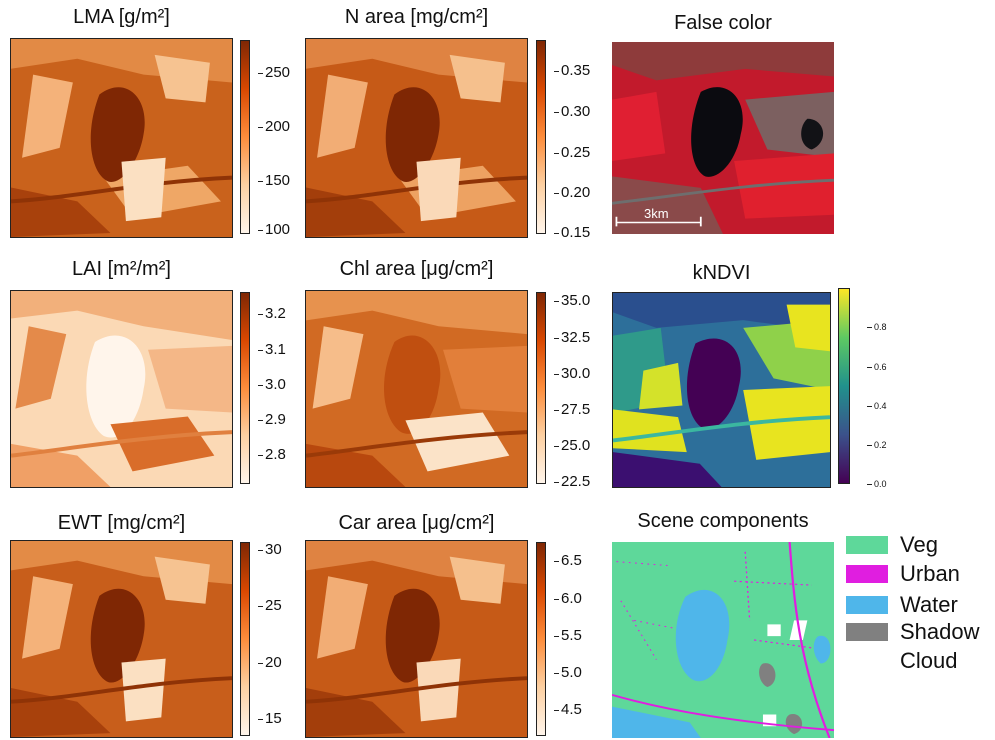 The width and height of the screenshot is (995, 740). I want to click on narea-map, so click(416, 138).